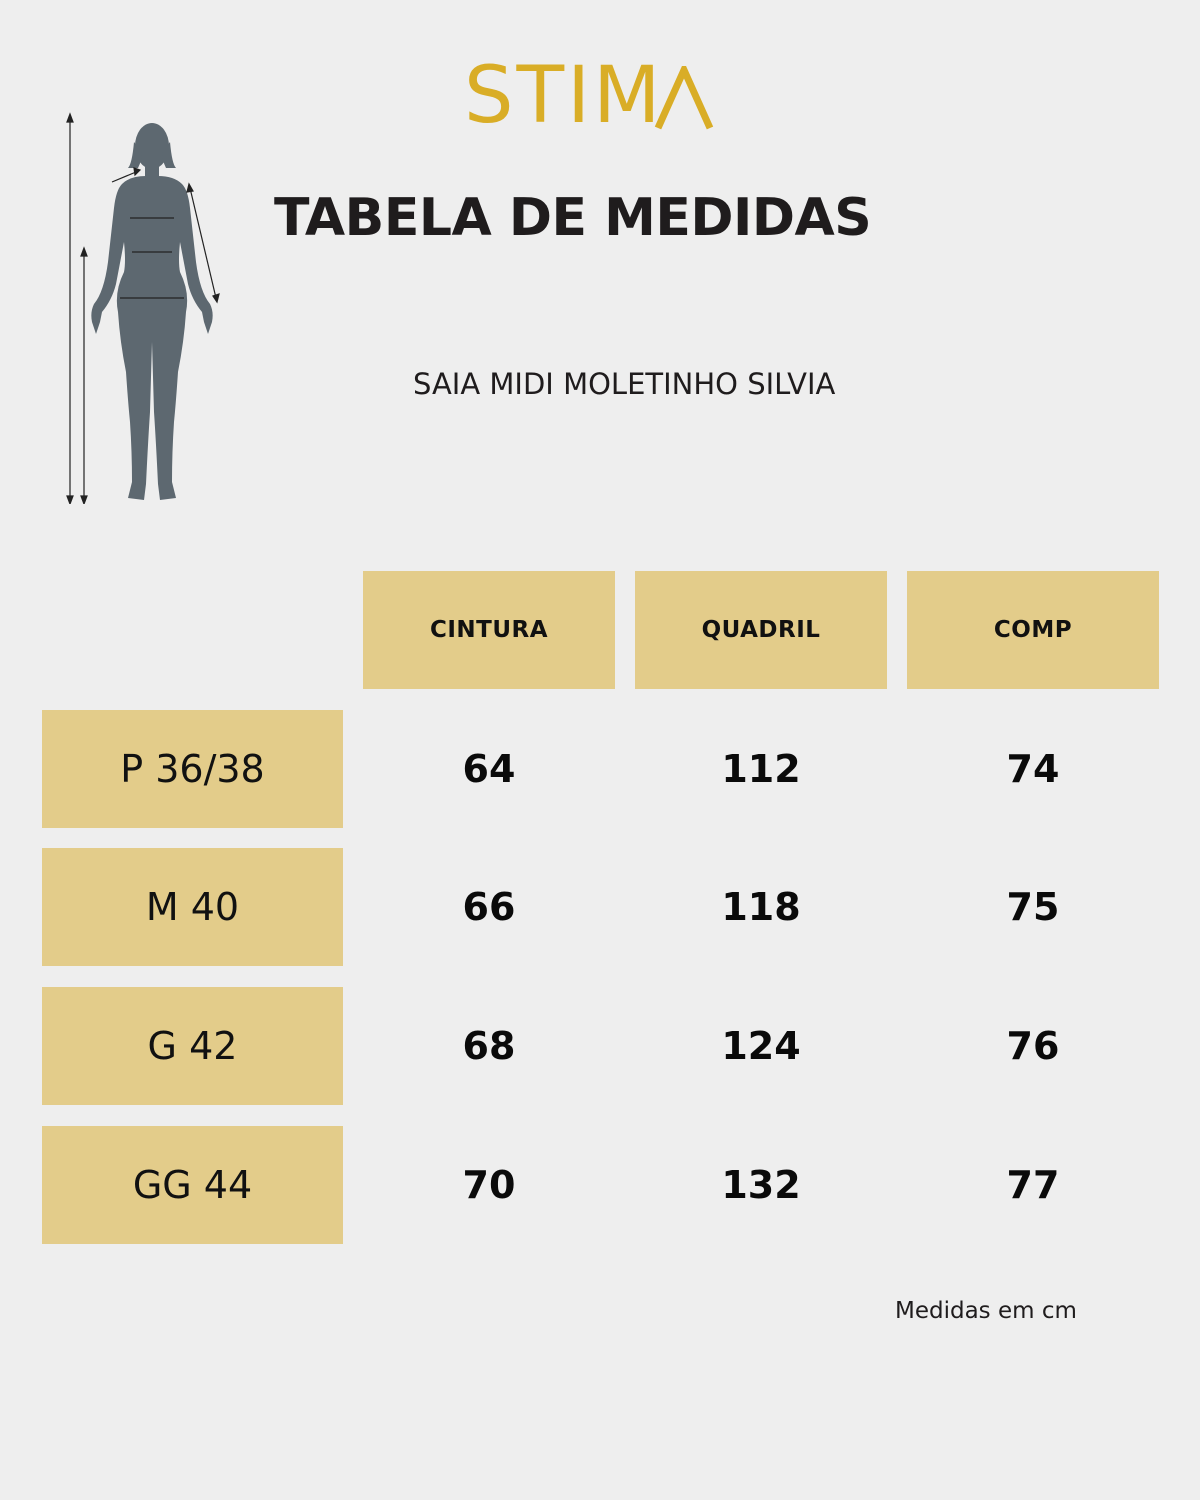 Image resolution: width=1200 pixels, height=1500 pixels. I want to click on size-label-g: G 42, so click(192, 1046).